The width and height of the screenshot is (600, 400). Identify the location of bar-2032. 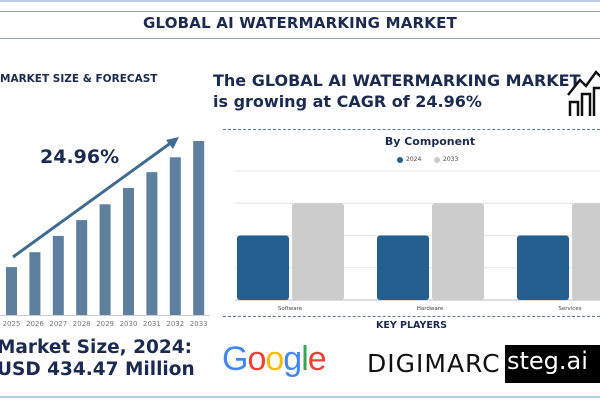
(175, 236).